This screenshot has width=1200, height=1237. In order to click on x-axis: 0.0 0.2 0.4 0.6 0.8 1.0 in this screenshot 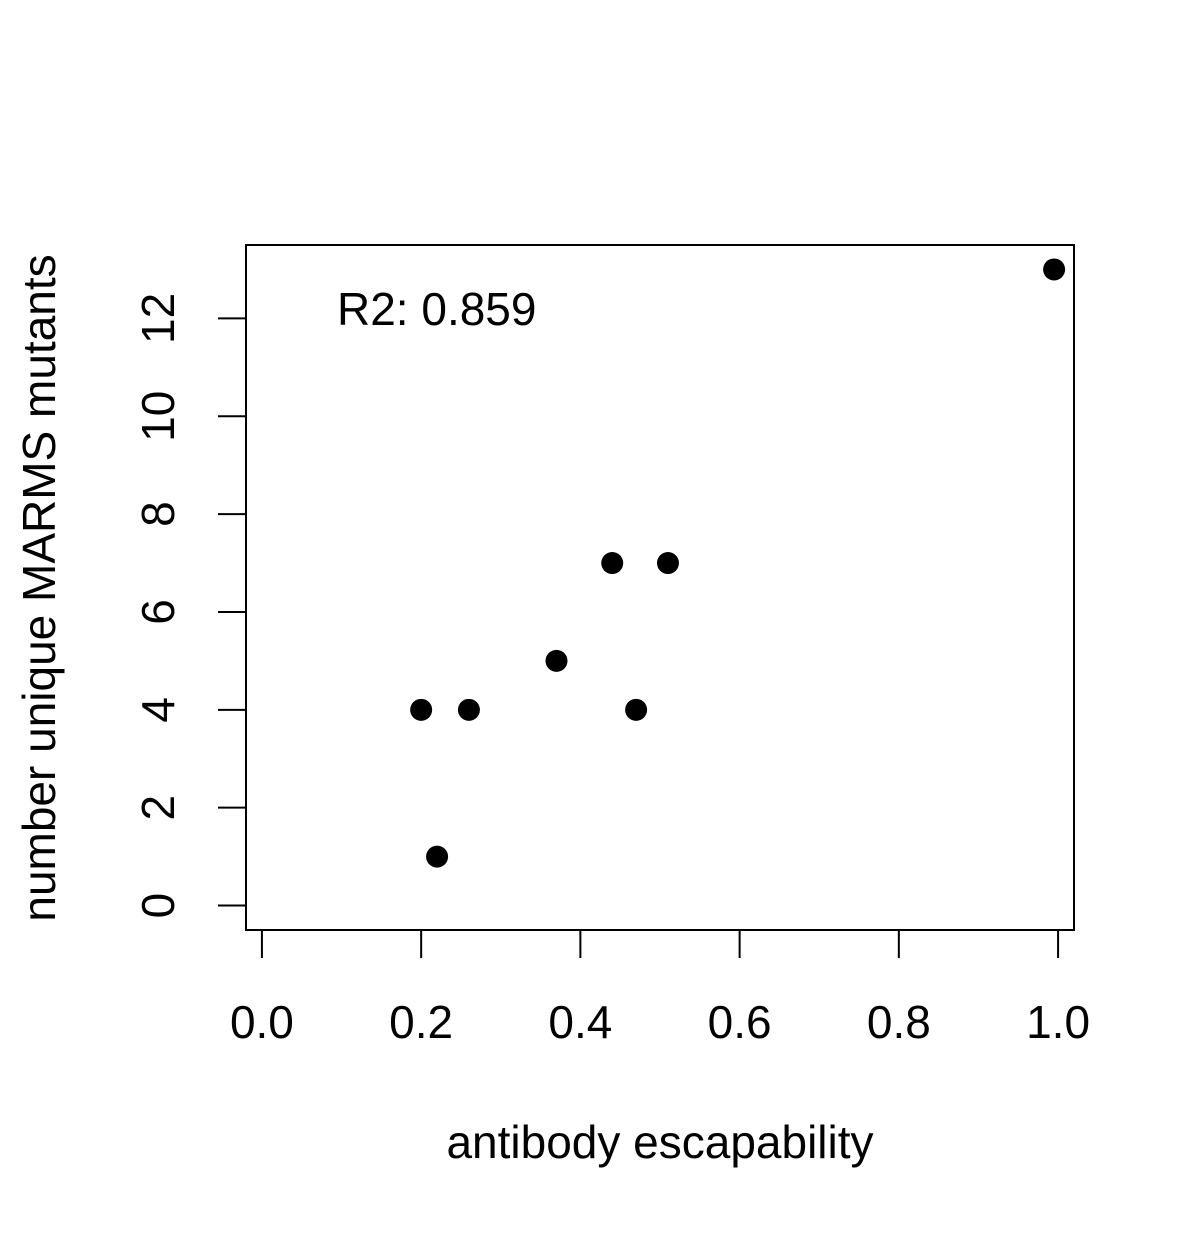, I will do `click(660, 988)`.